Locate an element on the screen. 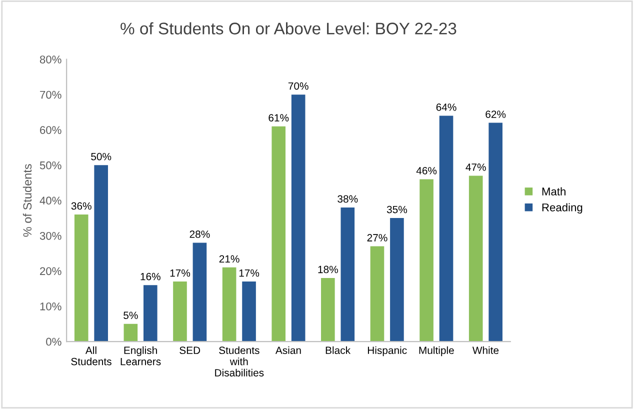 This screenshot has height=409, width=634. y-tick-label: 0% is located at coordinates (54, 342).